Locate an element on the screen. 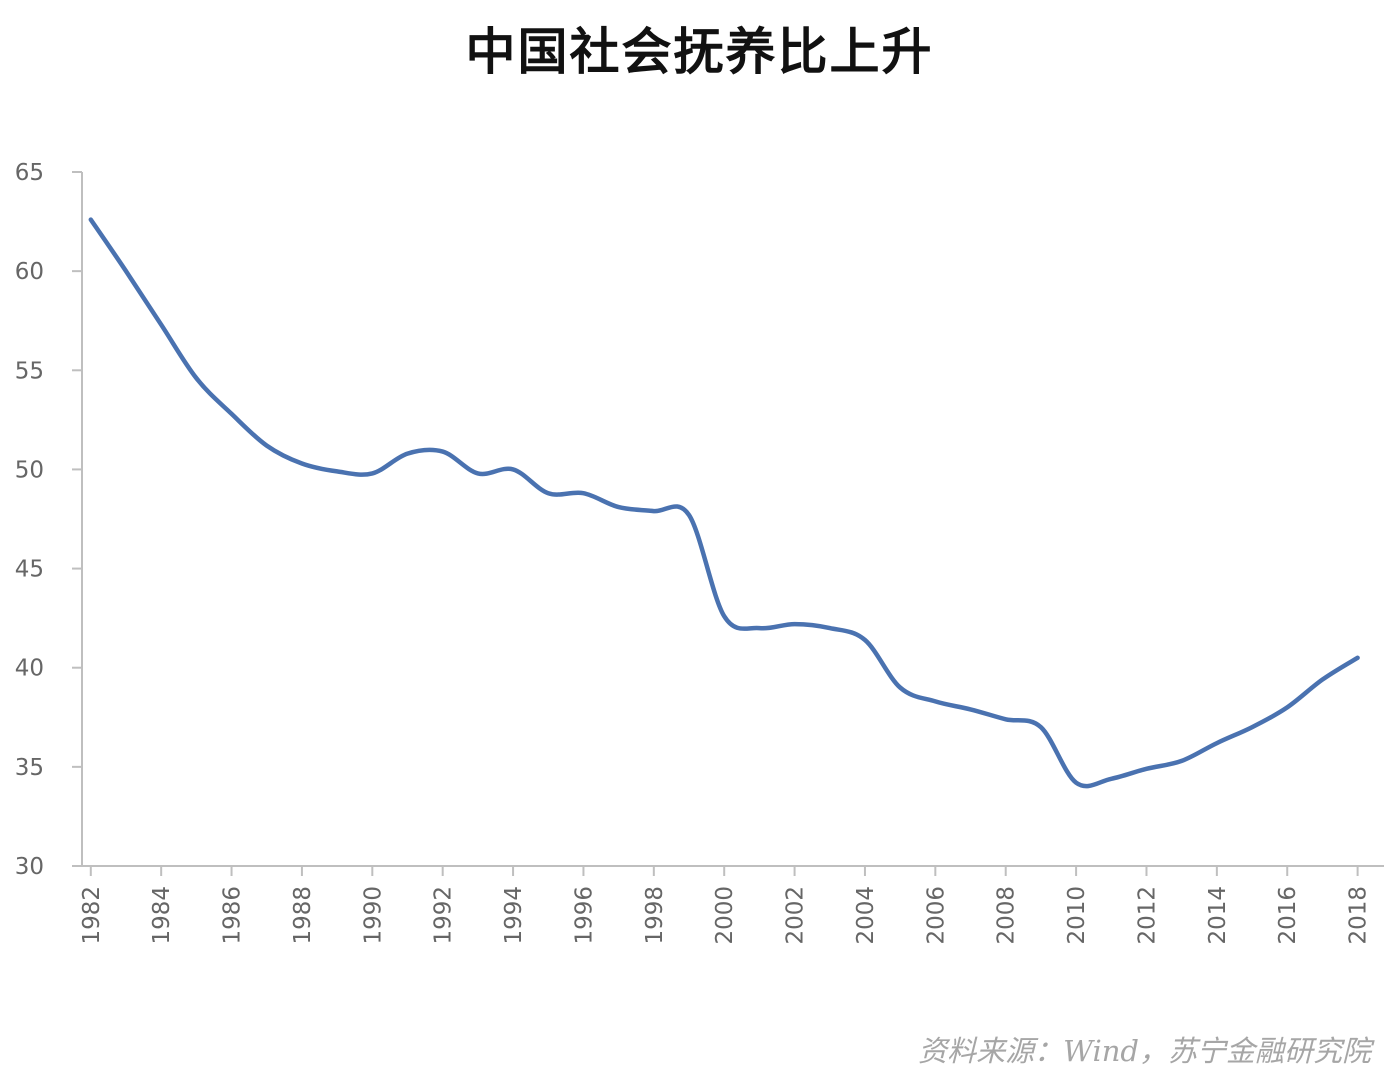  x-tick-label: 1992 is located at coordinates (444, 915).